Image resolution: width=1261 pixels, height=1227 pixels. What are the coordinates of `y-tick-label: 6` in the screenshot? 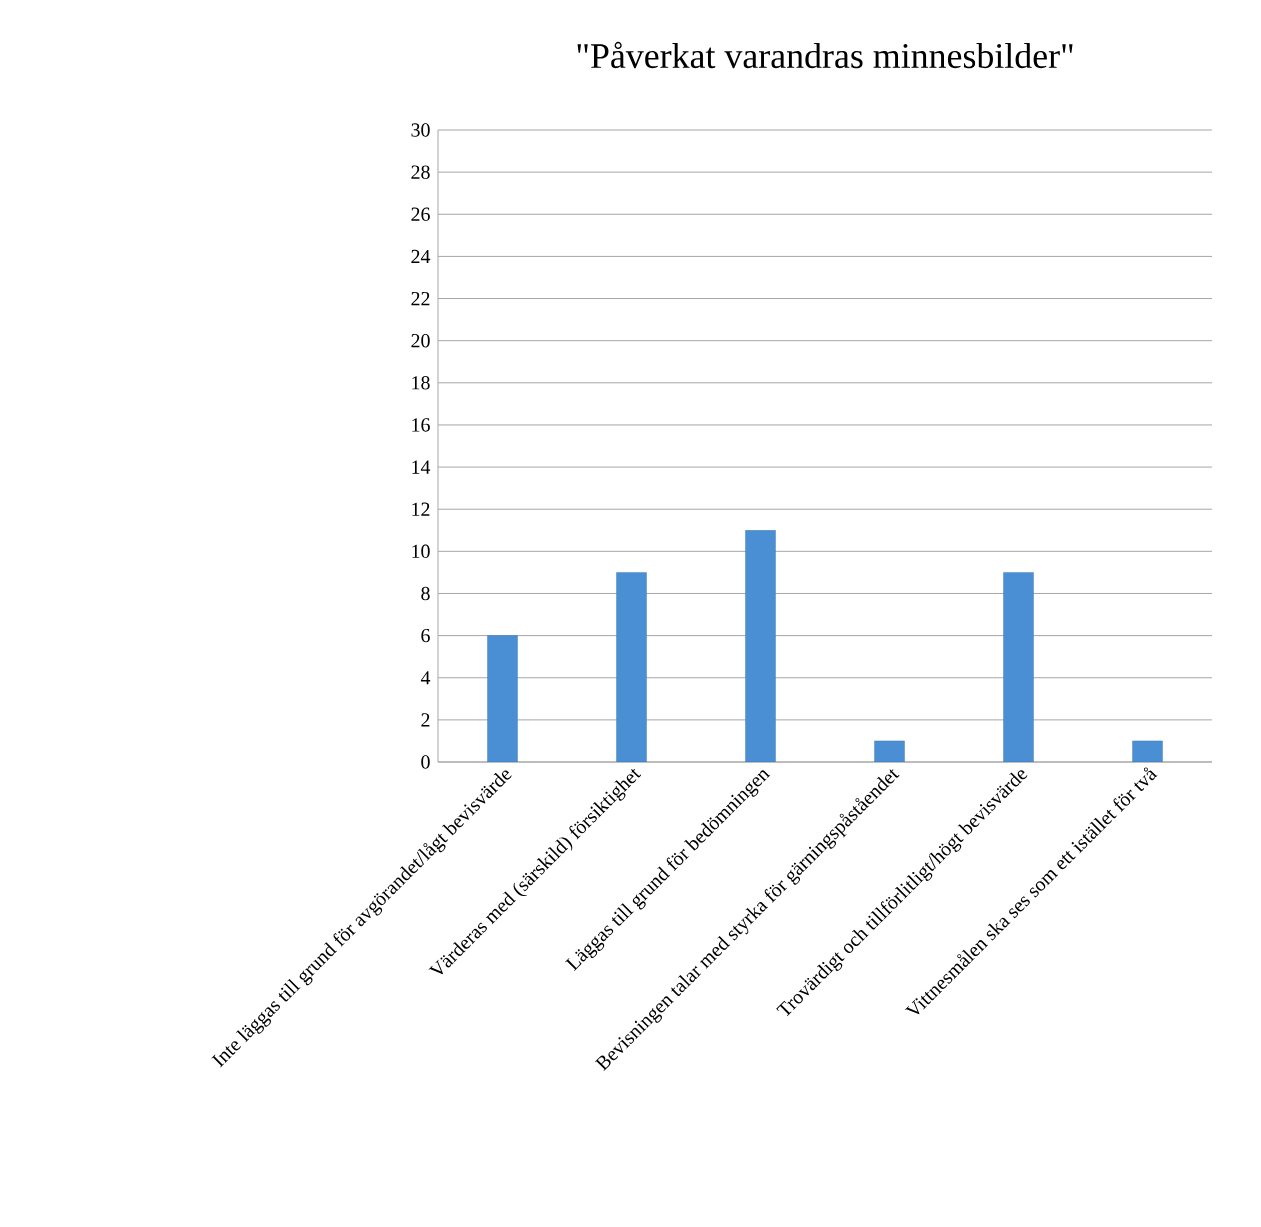 It's located at (425, 635).